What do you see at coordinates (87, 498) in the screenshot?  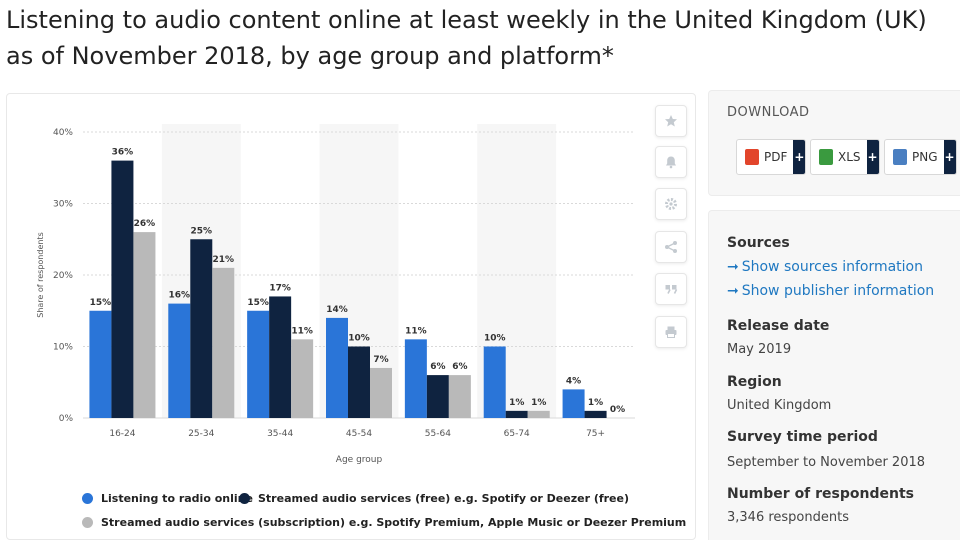 I see `legend-swatch-radio` at bounding box center [87, 498].